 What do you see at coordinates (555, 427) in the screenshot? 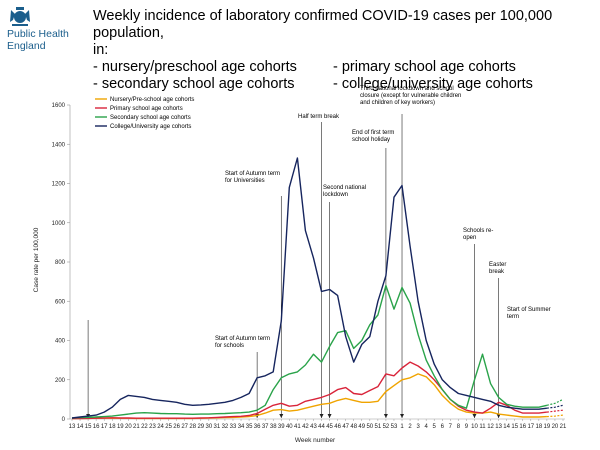
I see `x-tick-label: 20` at bounding box center [555, 427].